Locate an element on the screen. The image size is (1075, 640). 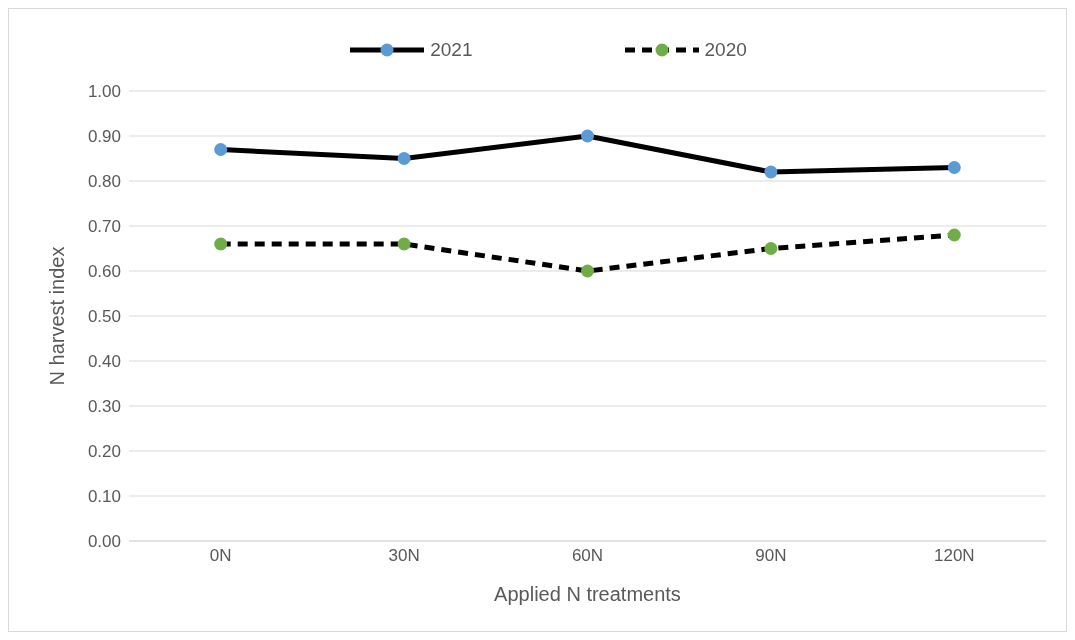
x-tick-label: 30N is located at coordinates (404, 556).